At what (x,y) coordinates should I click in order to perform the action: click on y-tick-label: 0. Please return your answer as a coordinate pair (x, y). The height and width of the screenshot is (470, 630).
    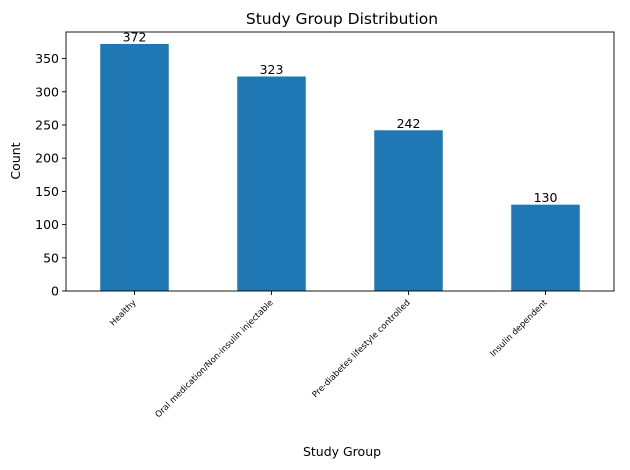
    Looking at the image, I should click on (55, 291).